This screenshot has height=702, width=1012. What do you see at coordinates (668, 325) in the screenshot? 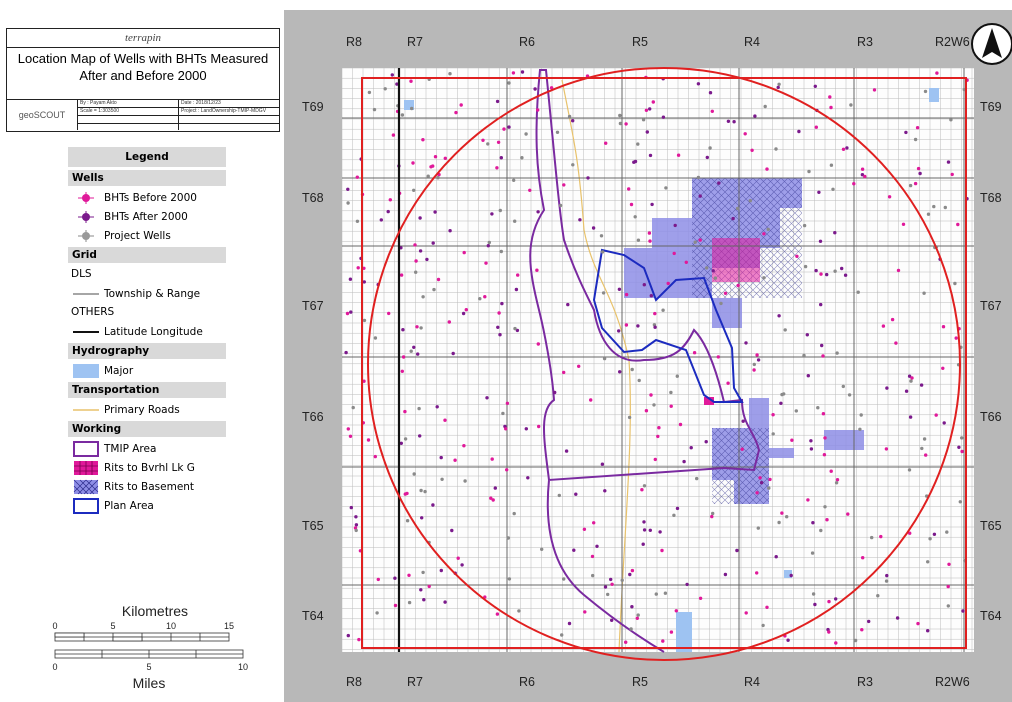
I see `plan-area-outline` at bounding box center [668, 325].